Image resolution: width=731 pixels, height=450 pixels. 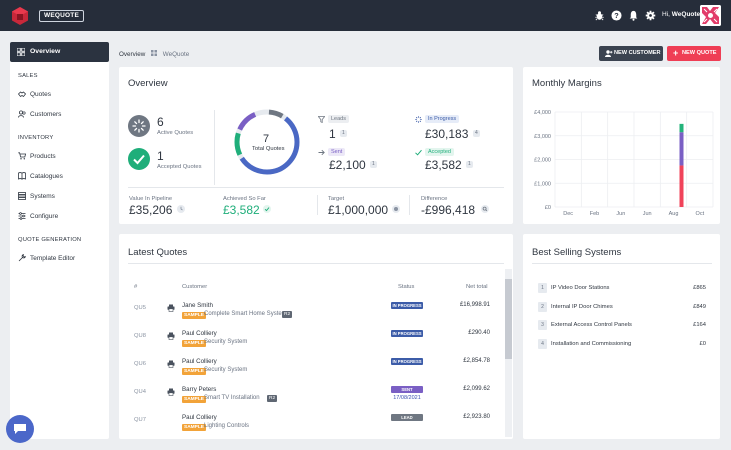 I want to click on leads-value: 1, so click(x=332, y=134).